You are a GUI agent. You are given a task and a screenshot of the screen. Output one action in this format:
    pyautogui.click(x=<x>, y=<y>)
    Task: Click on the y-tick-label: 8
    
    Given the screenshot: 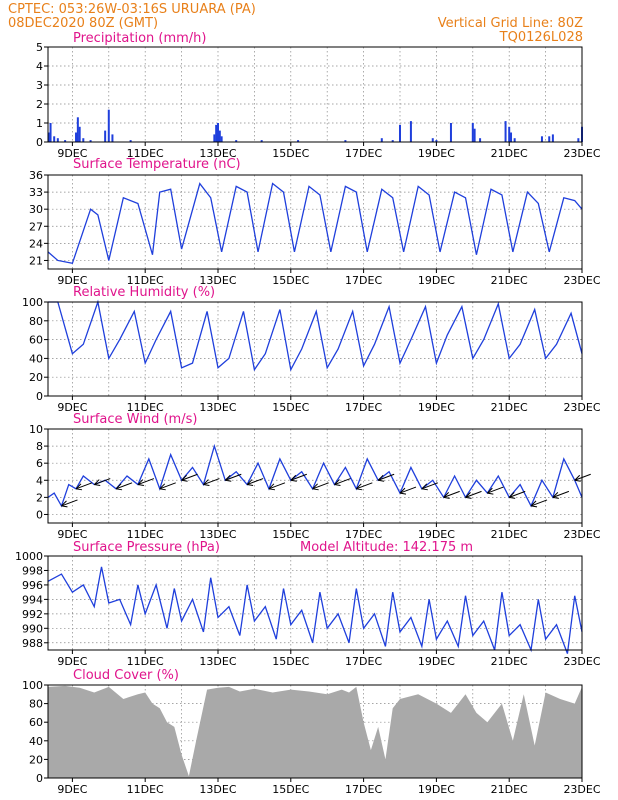 What is the action you would take?
    pyautogui.click(x=39, y=446)
    